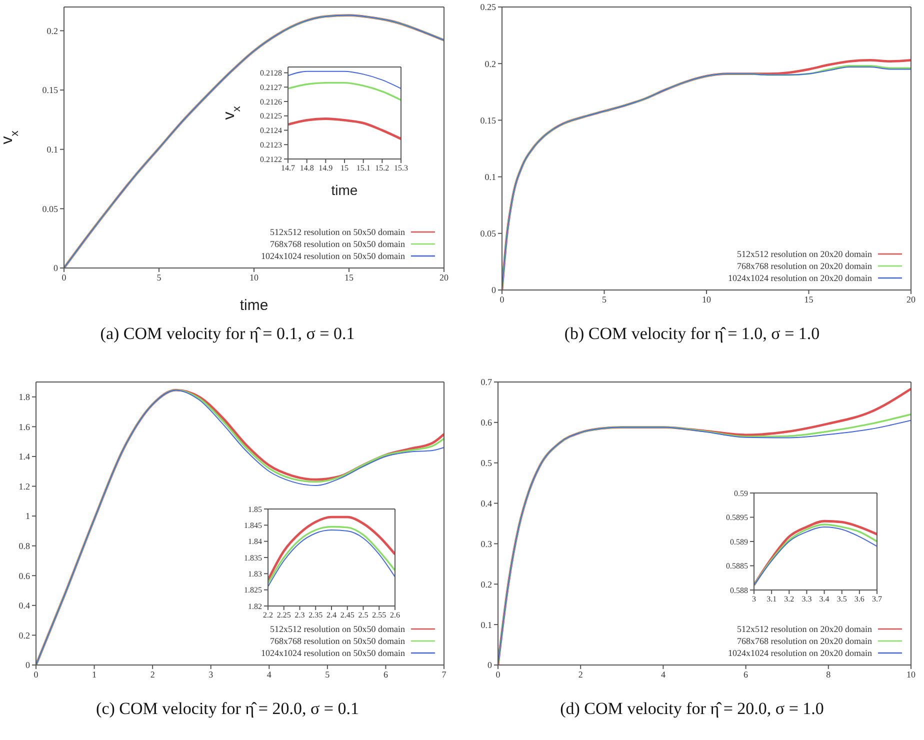  I want to click on y-tick-label: 0.7, so click(486, 382).